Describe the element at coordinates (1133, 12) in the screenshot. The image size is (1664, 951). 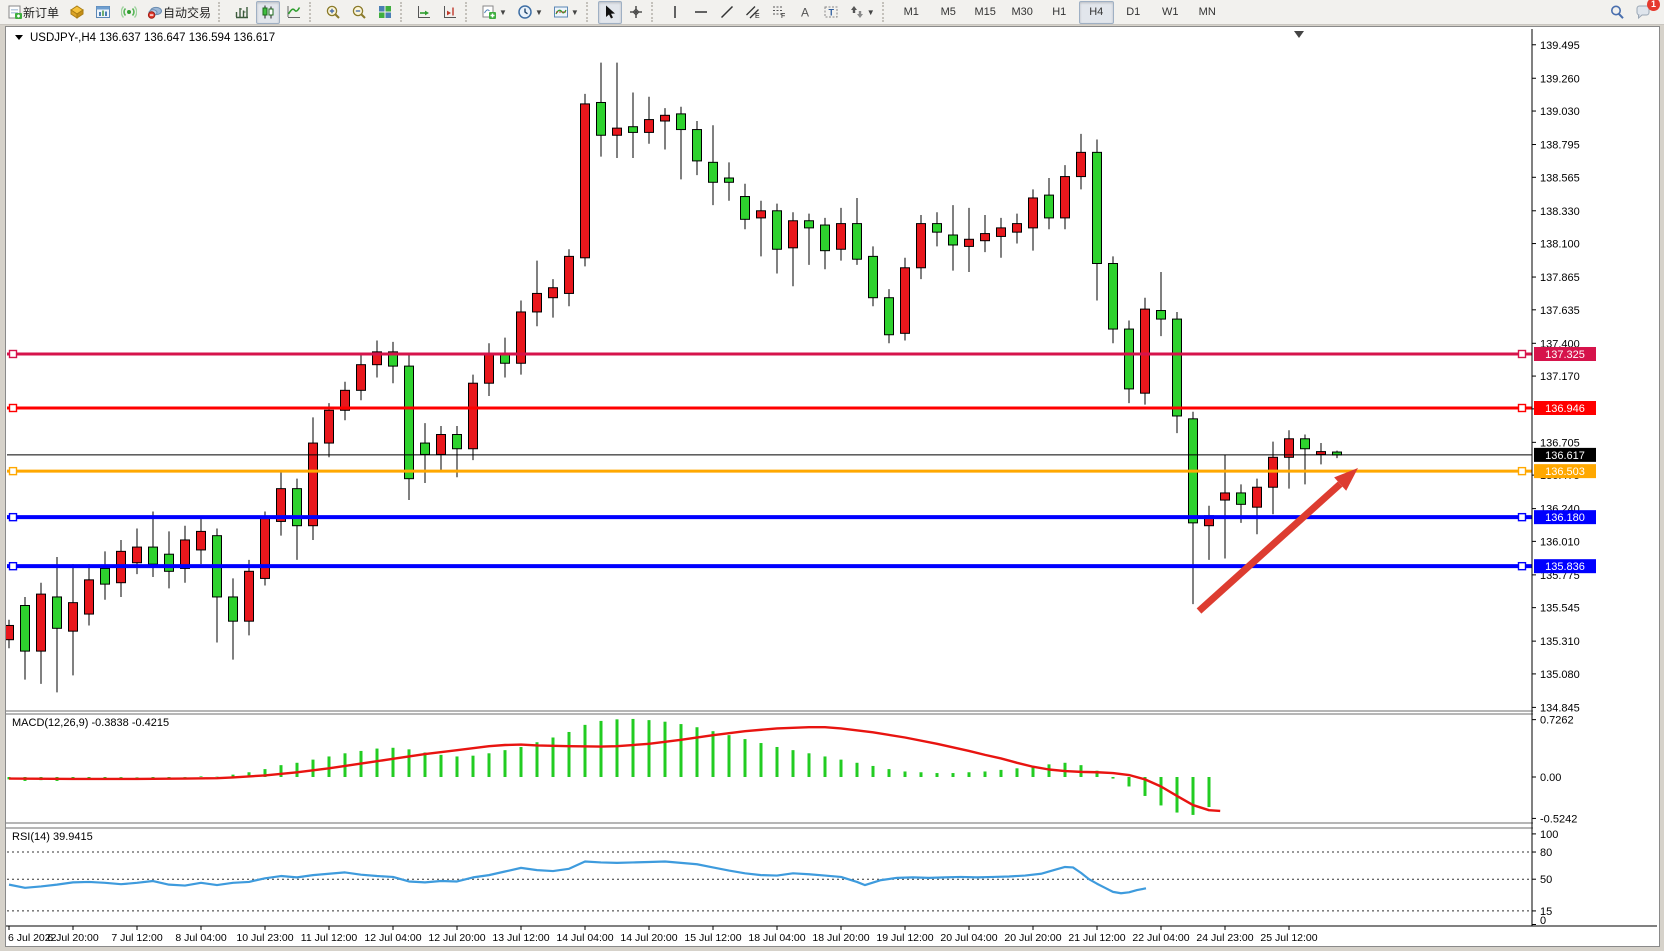
I see `timeframe-D1: D1` at that location.